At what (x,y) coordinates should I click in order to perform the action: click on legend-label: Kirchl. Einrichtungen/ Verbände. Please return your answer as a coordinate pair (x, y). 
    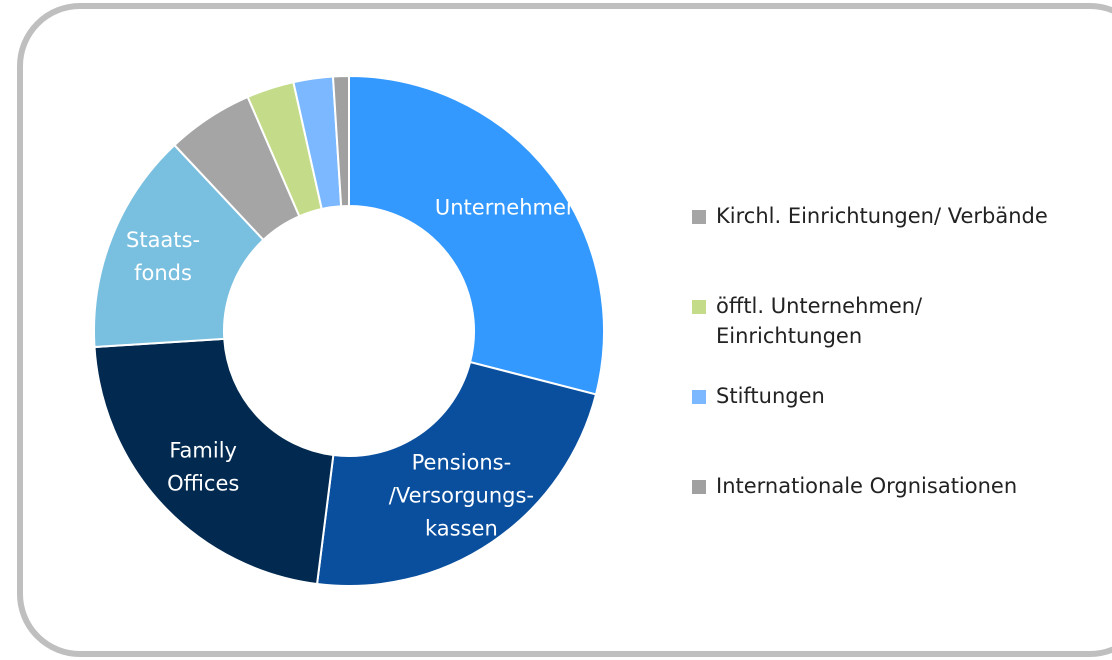
    Looking at the image, I should click on (882, 216).